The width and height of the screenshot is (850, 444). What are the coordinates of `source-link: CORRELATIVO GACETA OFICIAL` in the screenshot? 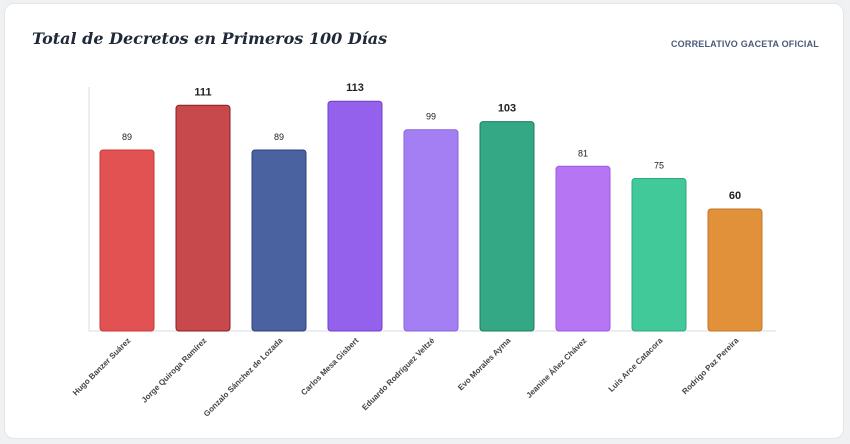 It's located at (744, 44).